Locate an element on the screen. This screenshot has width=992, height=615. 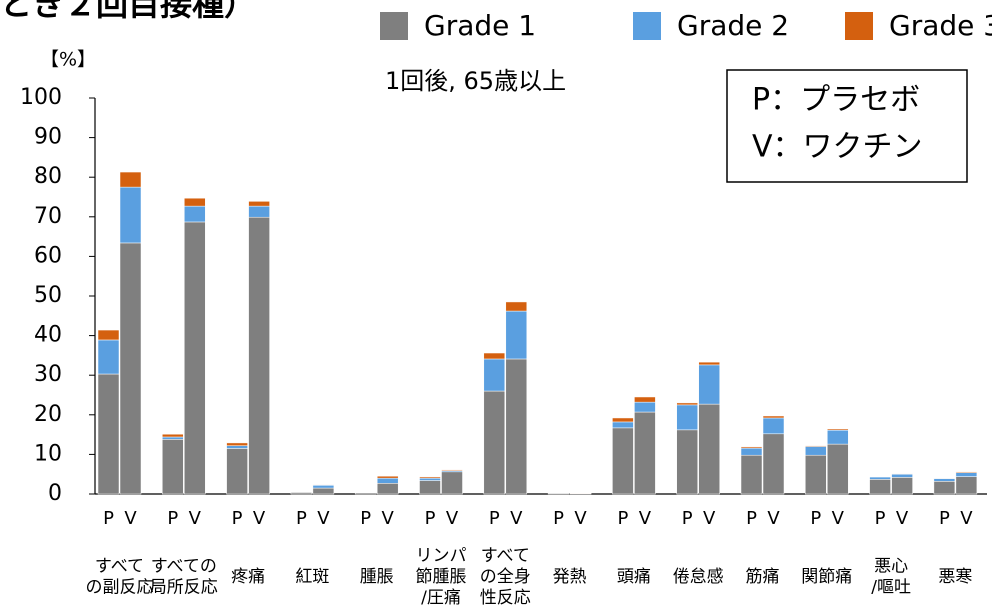
y-tick-label: 40 is located at coordinates (48, 335).